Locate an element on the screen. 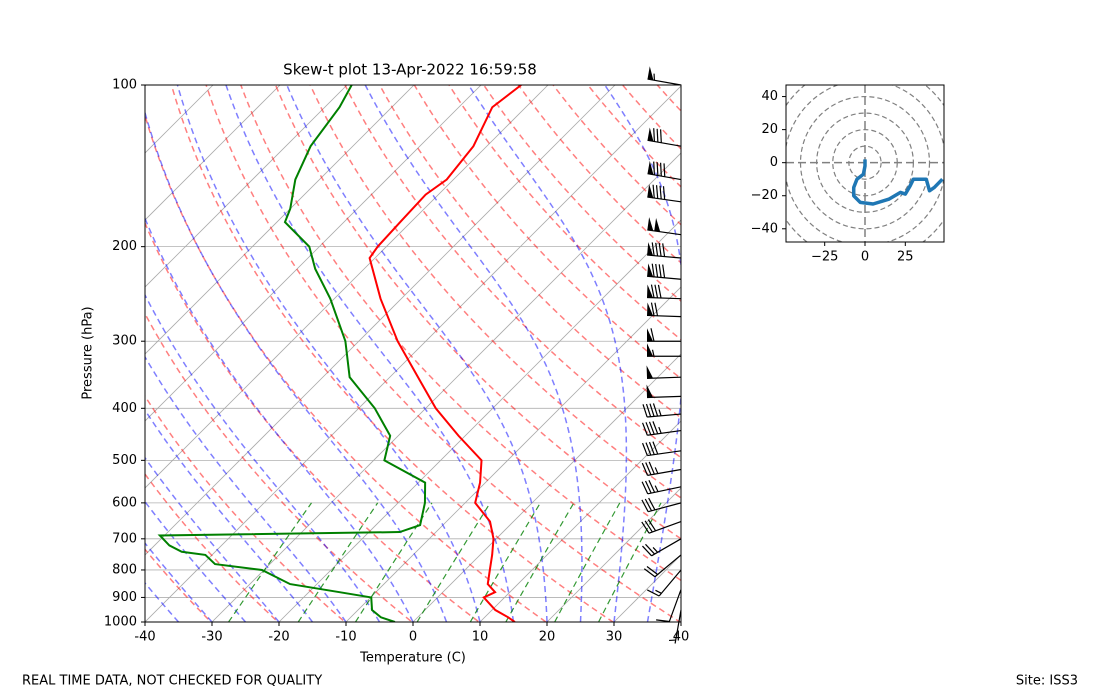 The height and width of the screenshot is (700, 1100). y-tick-label: 800 is located at coordinates (124, 569).